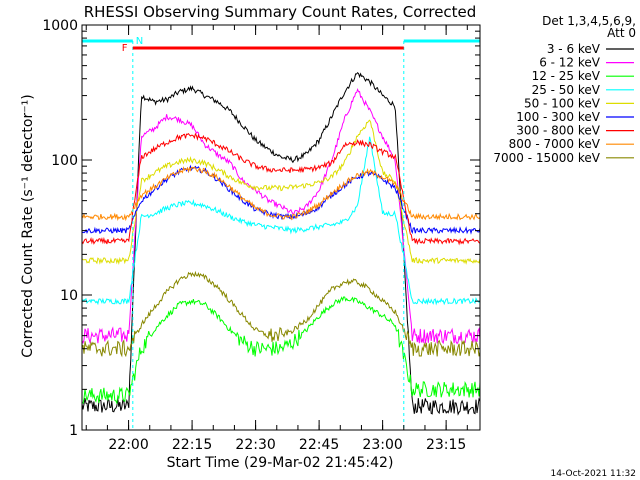  Describe the element at coordinates (446, 445) in the screenshot. I see `x-tick-label: 23:15` at that location.